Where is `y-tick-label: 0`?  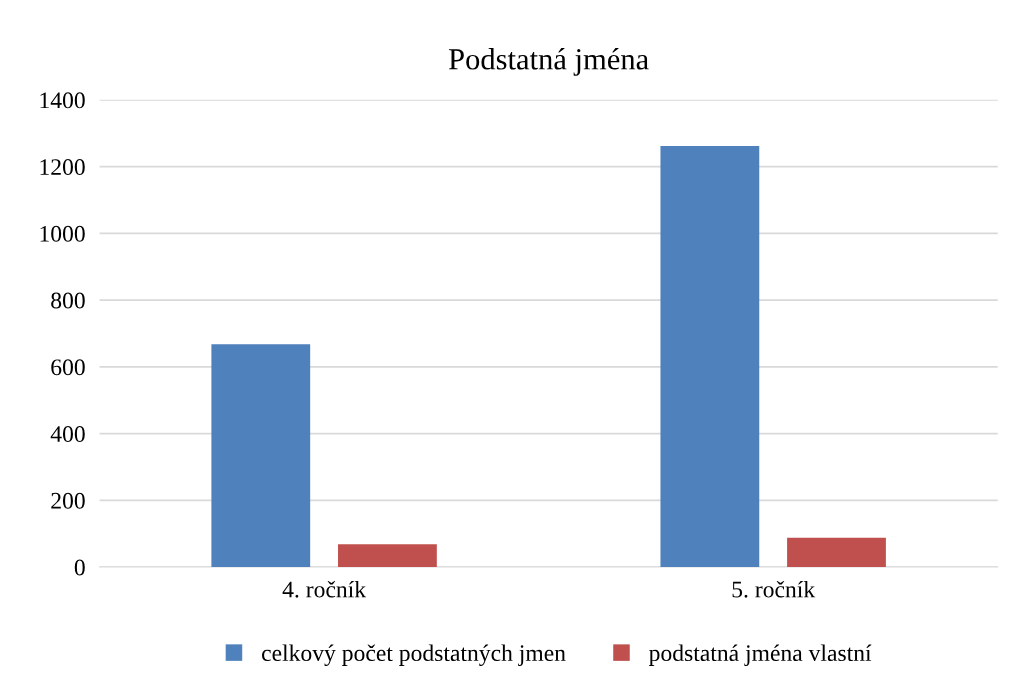 y-tick-label: 0 is located at coordinates (79, 567).